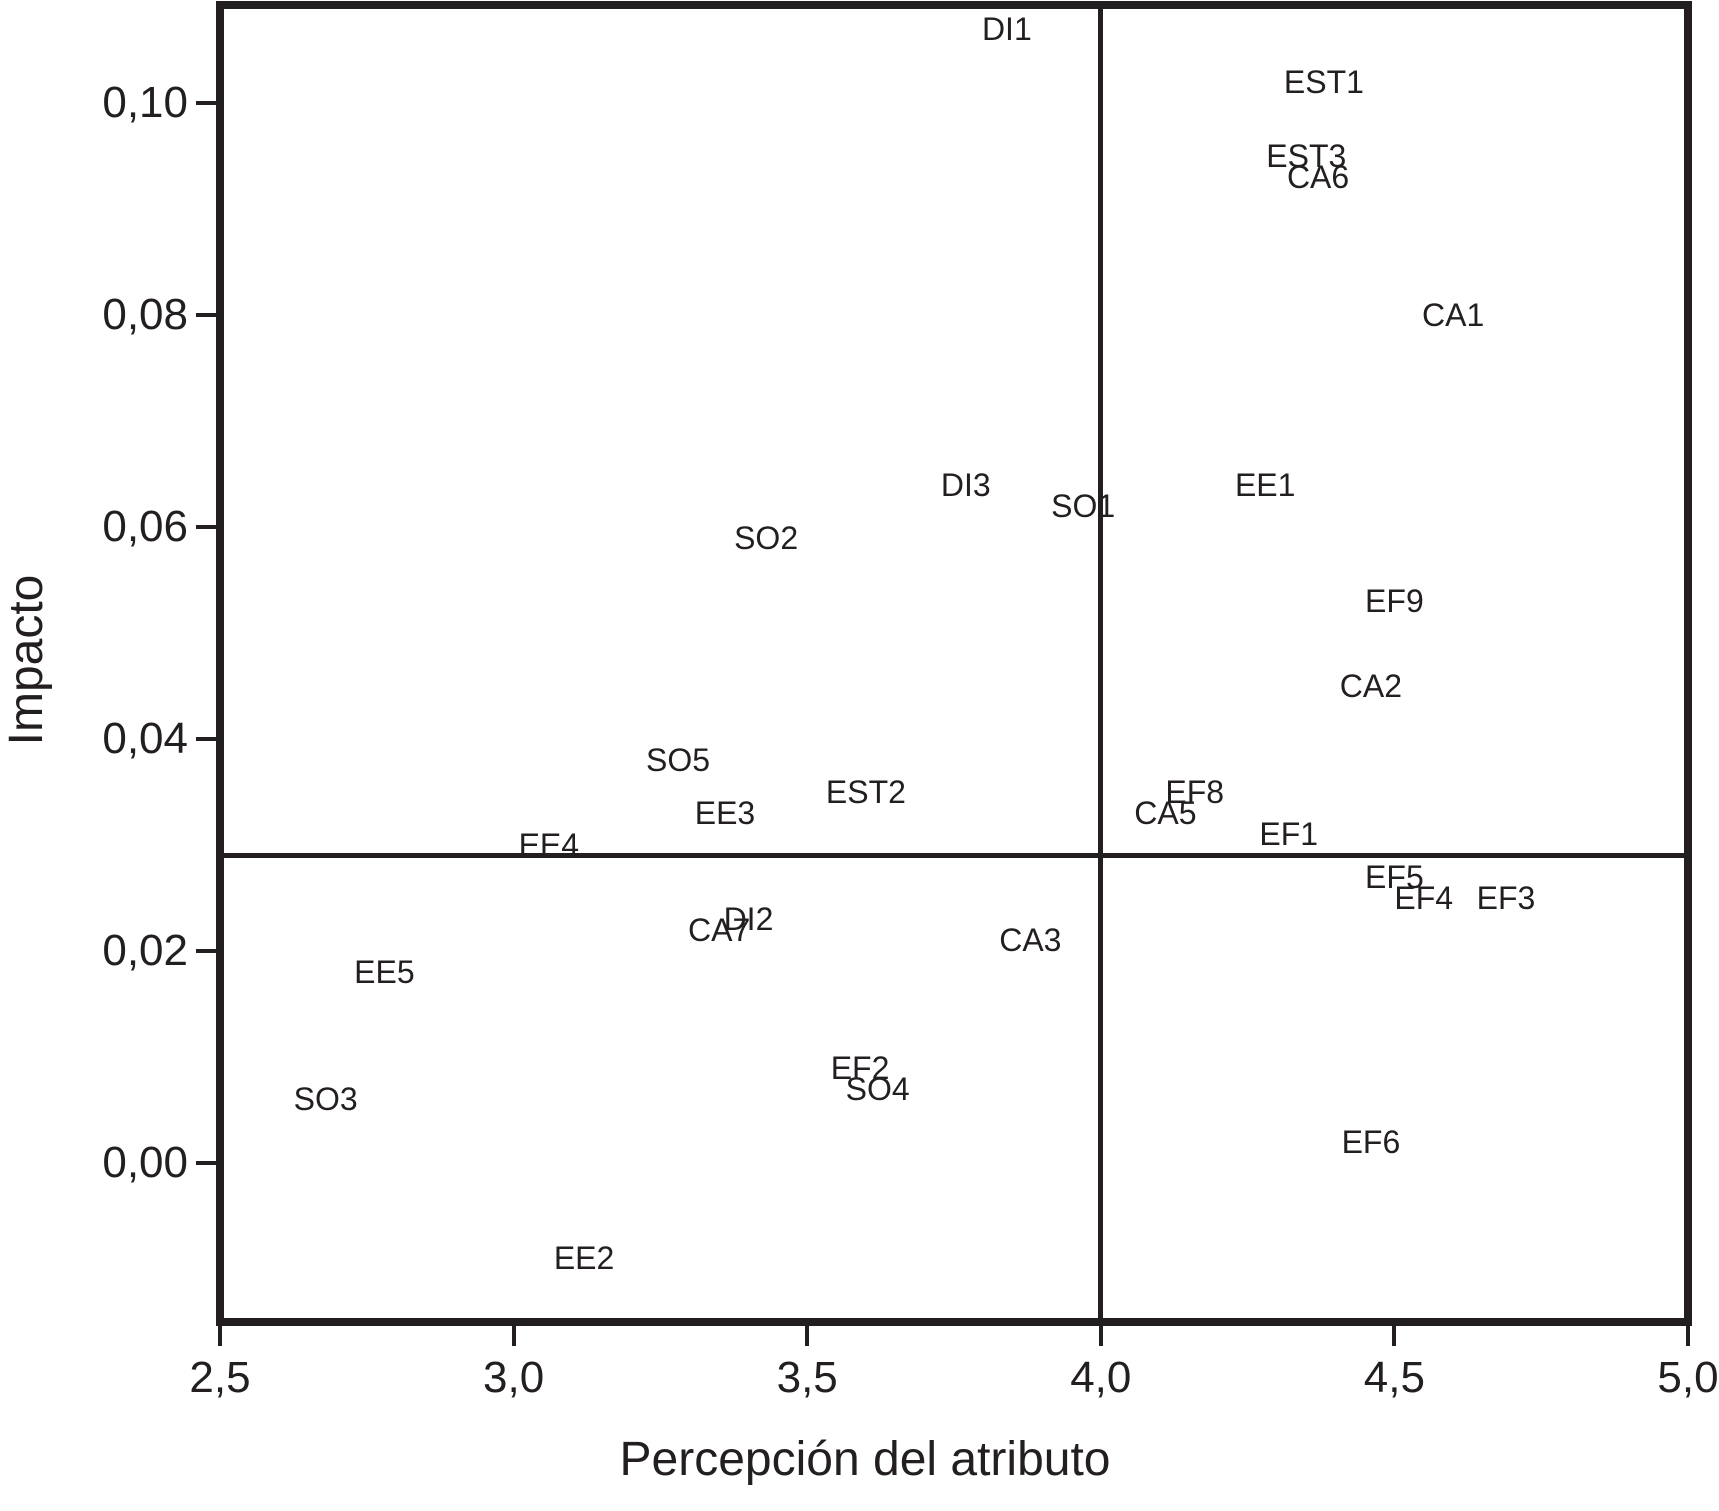 The width and height of the screenshot is (1719, 1511). What do you see at coordinates (145, 950) in the screenshot?
I see `y-tick-label: 0,02` at bounding box center [145, 950].